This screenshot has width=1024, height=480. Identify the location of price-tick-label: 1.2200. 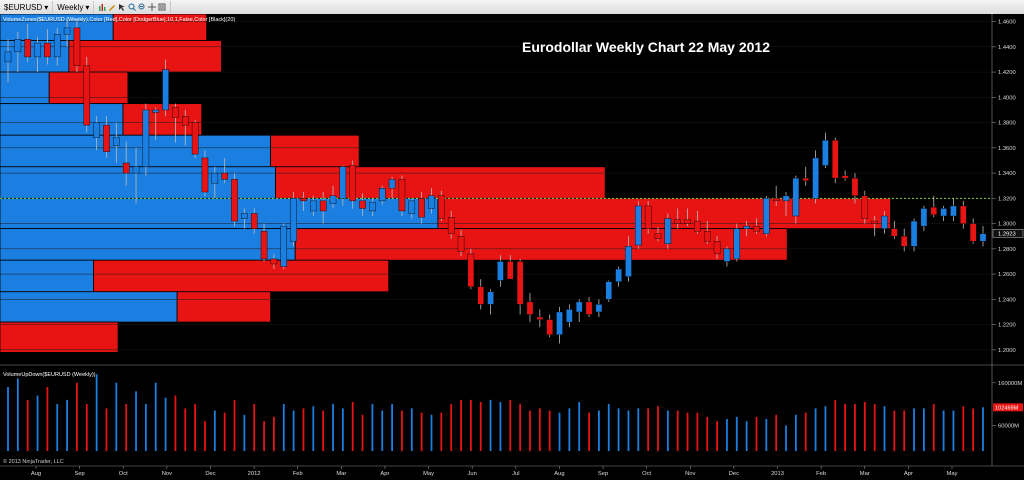
(1007, 326).